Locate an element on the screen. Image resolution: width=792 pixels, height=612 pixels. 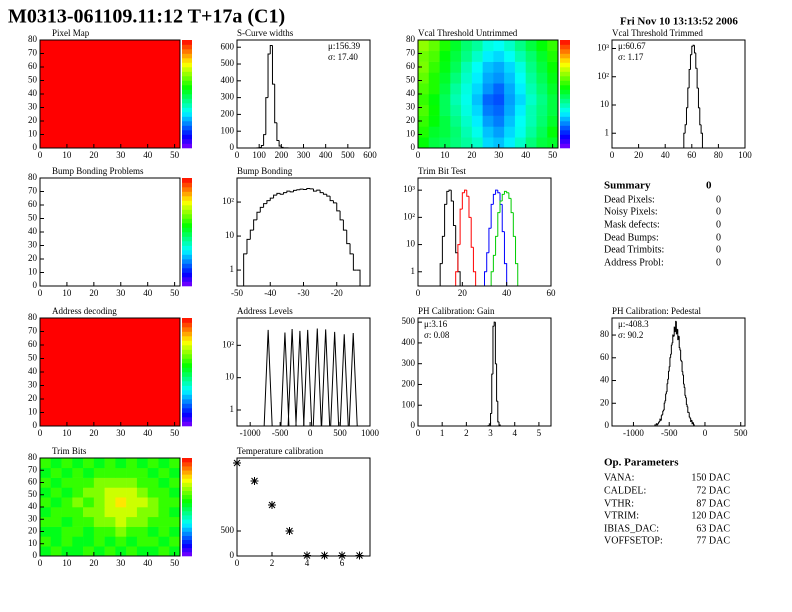
y-tick-label: 40 is located at coordinates (605, 380).